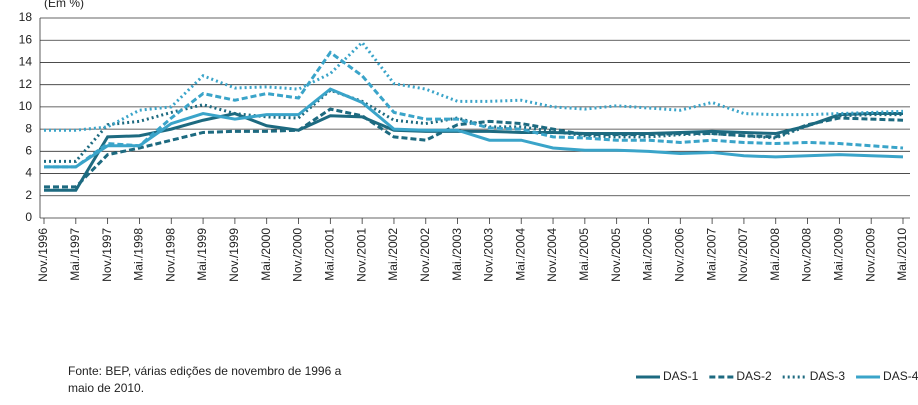 The width and height of the screenshot is (918, 405). Describe the element at coordinates (139, 254) in the screenshot. I see `x-tick-label: Mai./1998` at that location.